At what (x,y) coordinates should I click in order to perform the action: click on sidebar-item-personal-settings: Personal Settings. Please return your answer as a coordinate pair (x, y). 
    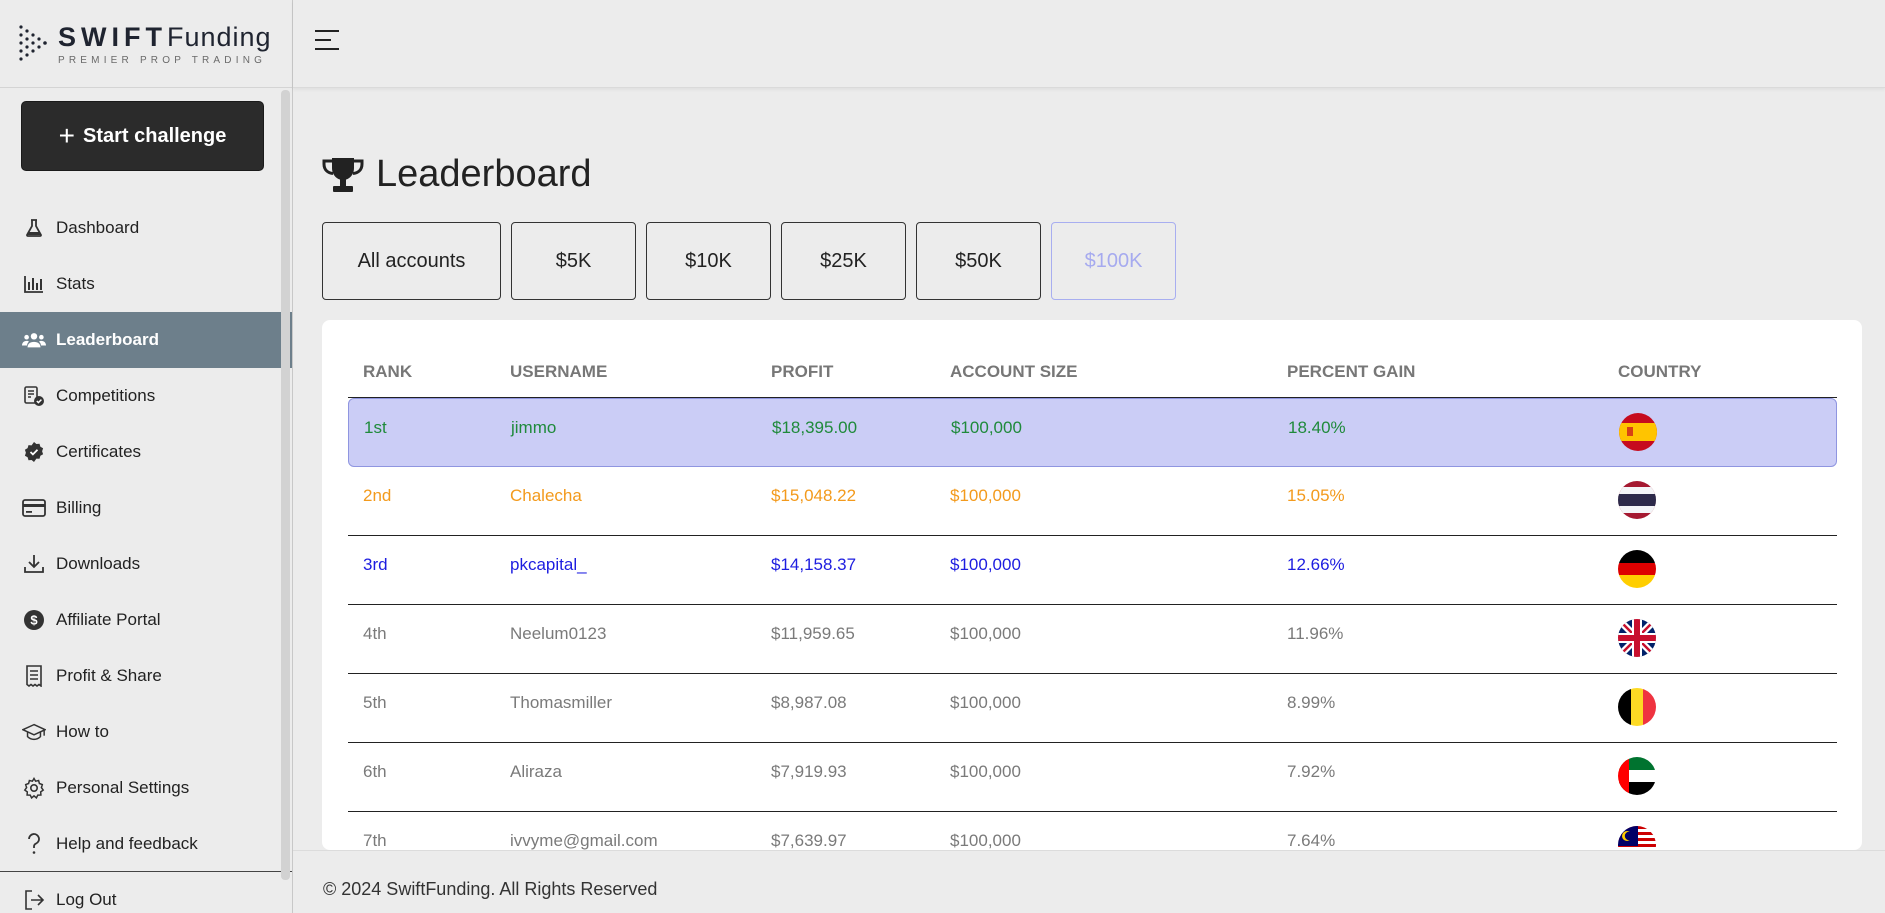
    Looking at the image, I should click on (146, 788).